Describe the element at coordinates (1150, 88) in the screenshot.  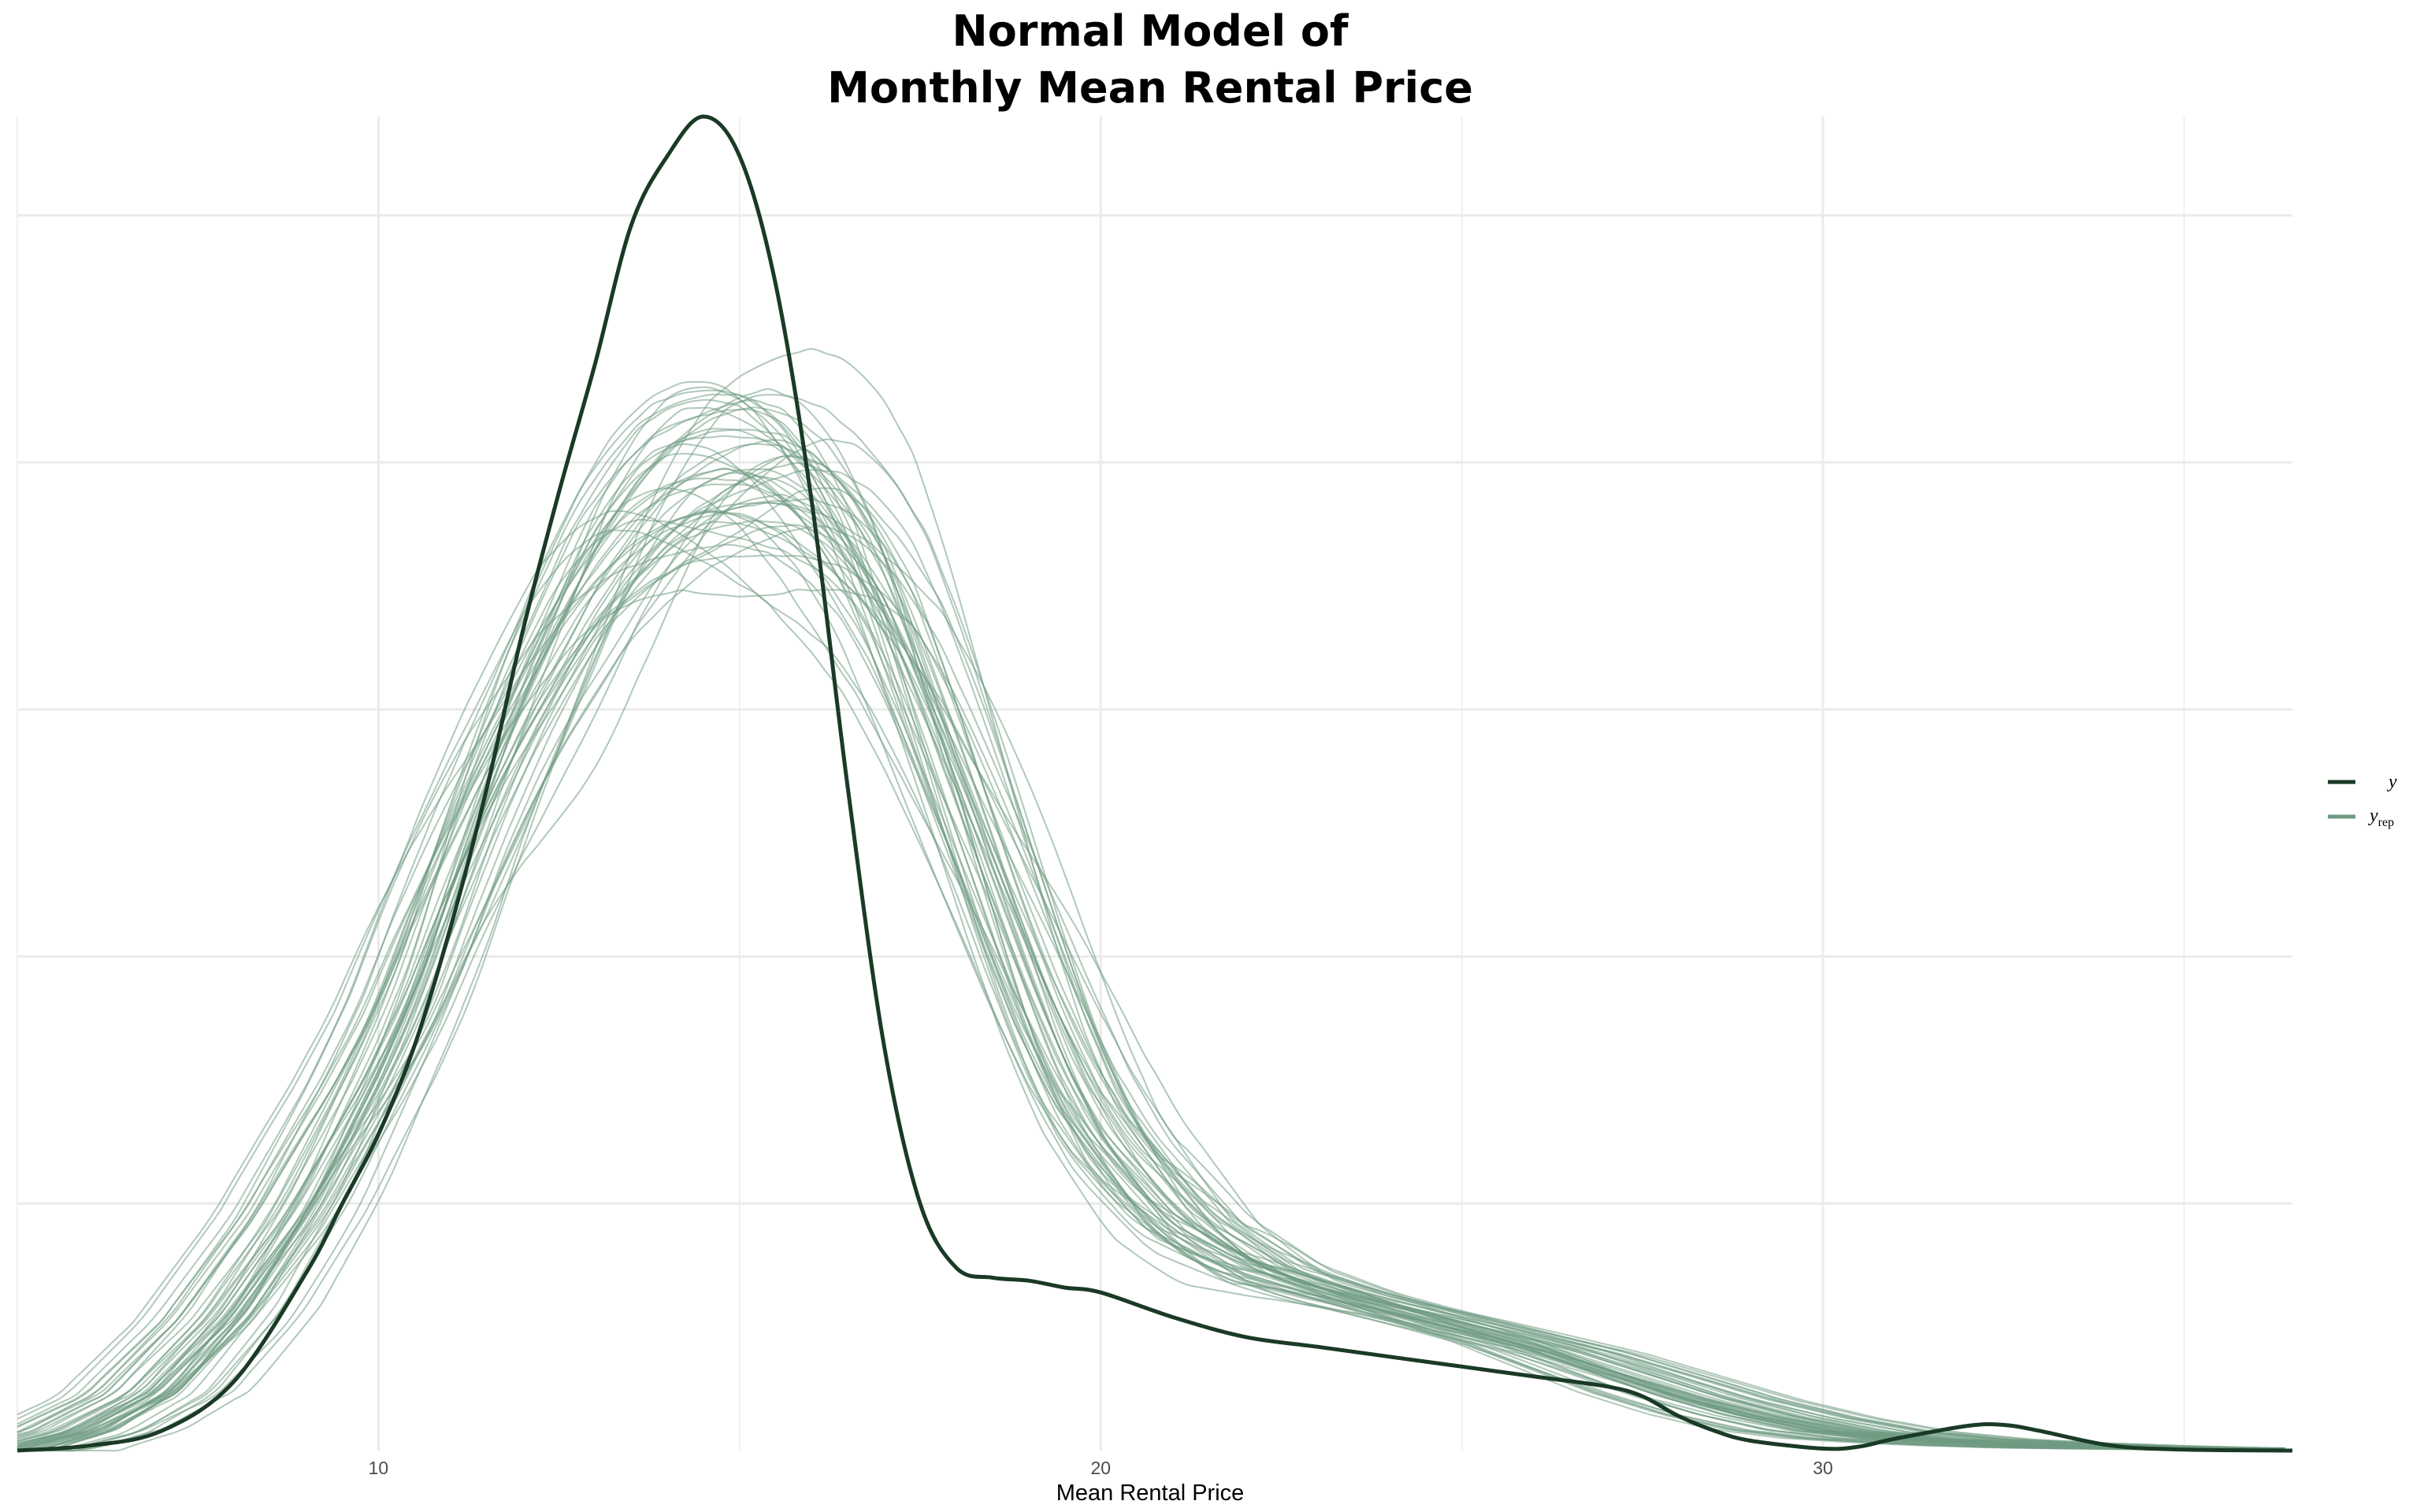
I see `chart-title-line-2: Monthly Mean Rental Price` at that location.